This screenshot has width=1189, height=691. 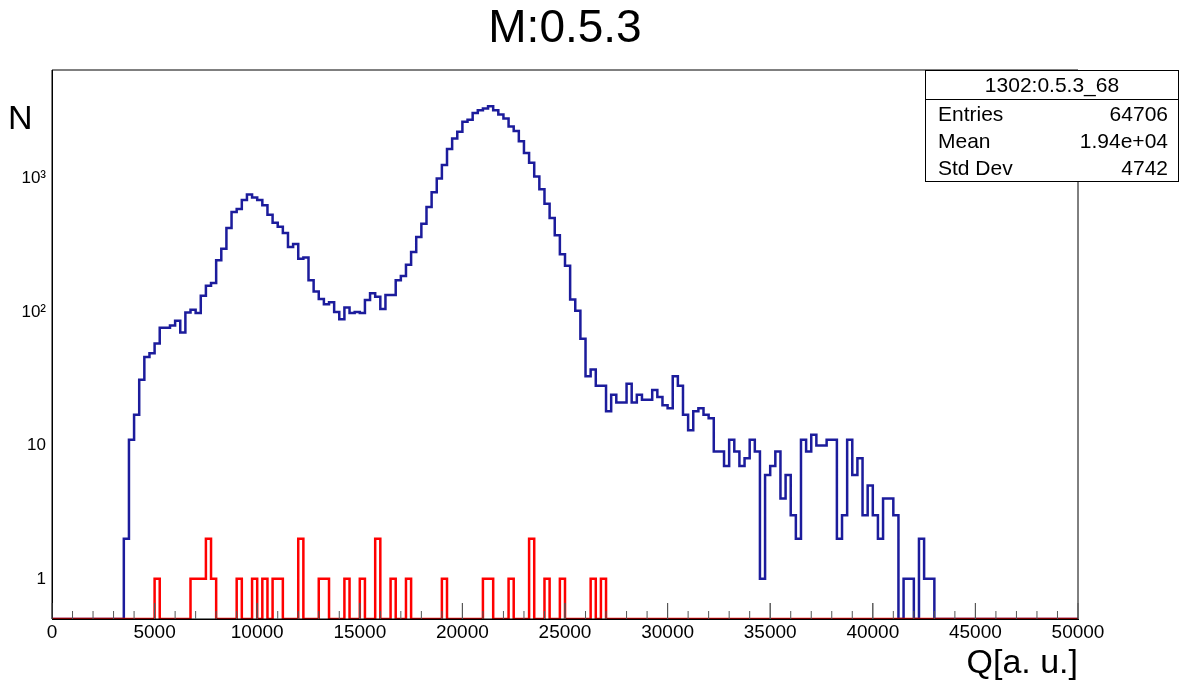 What do you see at coordinates (52, 631) in the screenshot?
I see `x-tick-label: 0` at bounding box center [52, 631].